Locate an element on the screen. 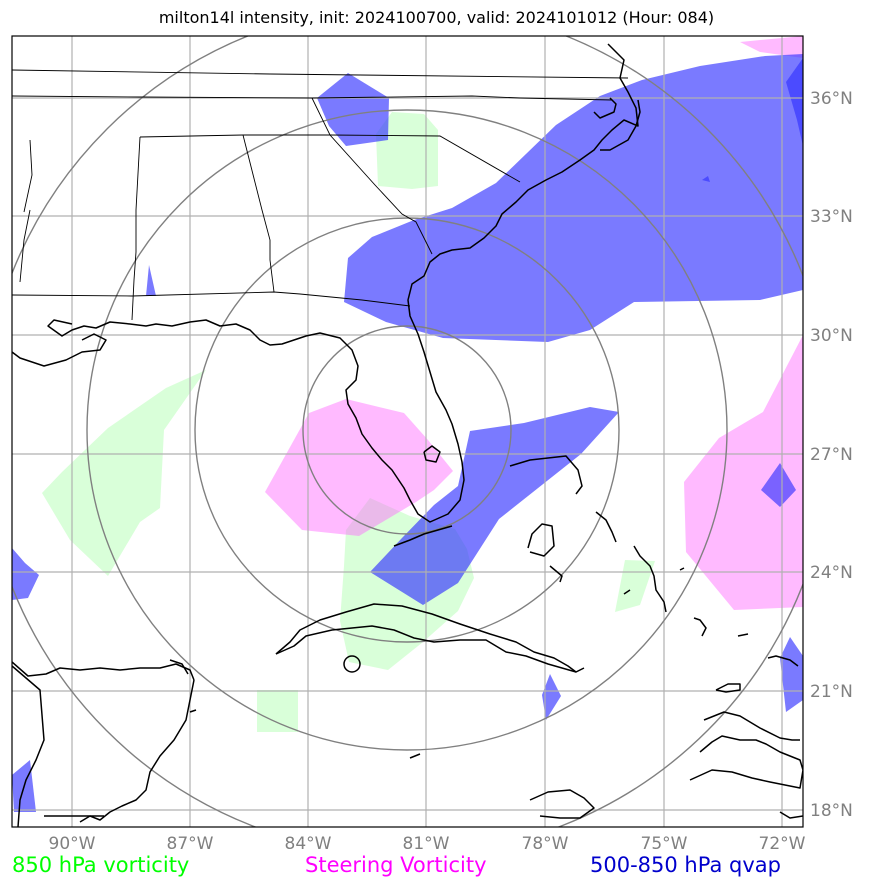  lat-label-21n: 21°N is located at coordinates (831, 692).